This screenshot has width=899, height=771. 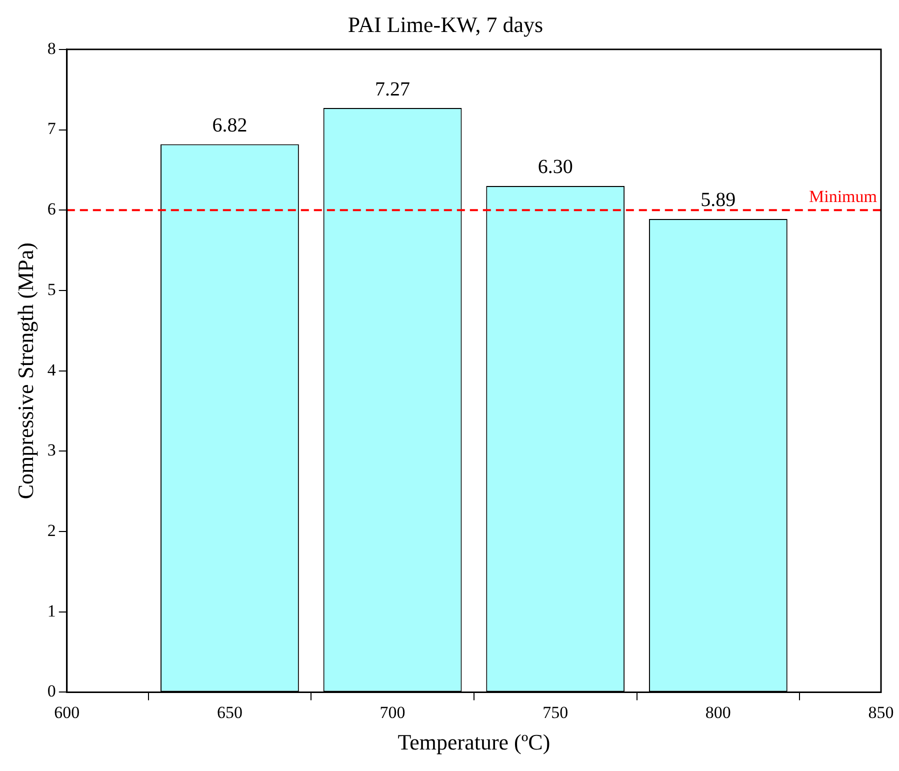 What do you see at coordinates (51, 691) in the screenshot?
I see `y-tick-label: 0` at bounding box center [51, 691].